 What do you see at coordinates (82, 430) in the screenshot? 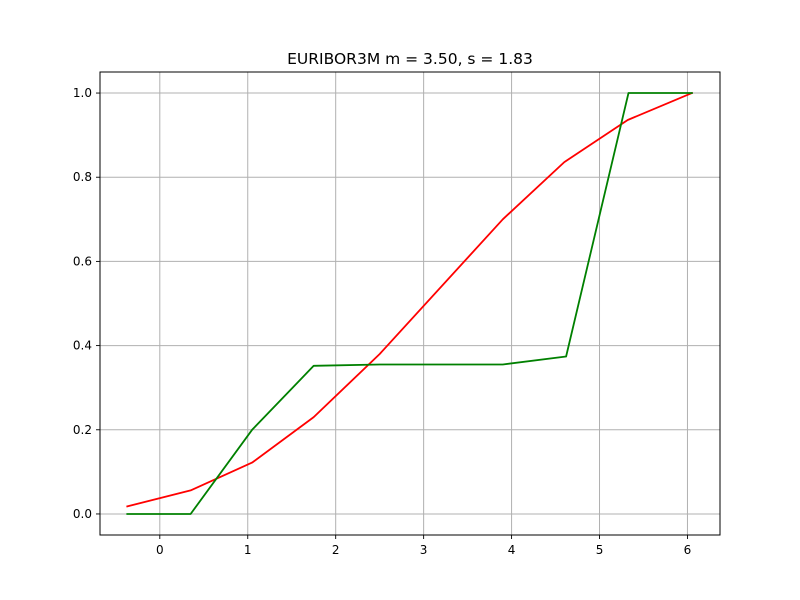
I see `y-tick-label: 0.2` at bounding box center [82, 430].